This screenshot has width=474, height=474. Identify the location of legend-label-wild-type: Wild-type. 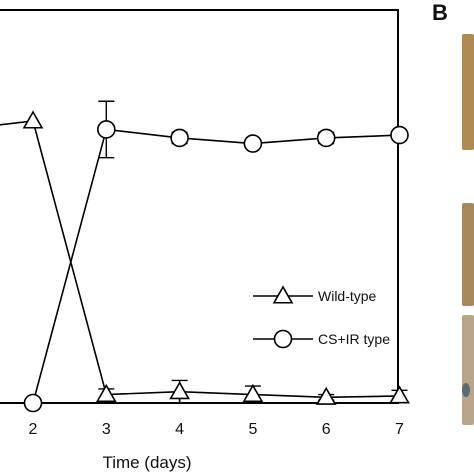
(347, 296).